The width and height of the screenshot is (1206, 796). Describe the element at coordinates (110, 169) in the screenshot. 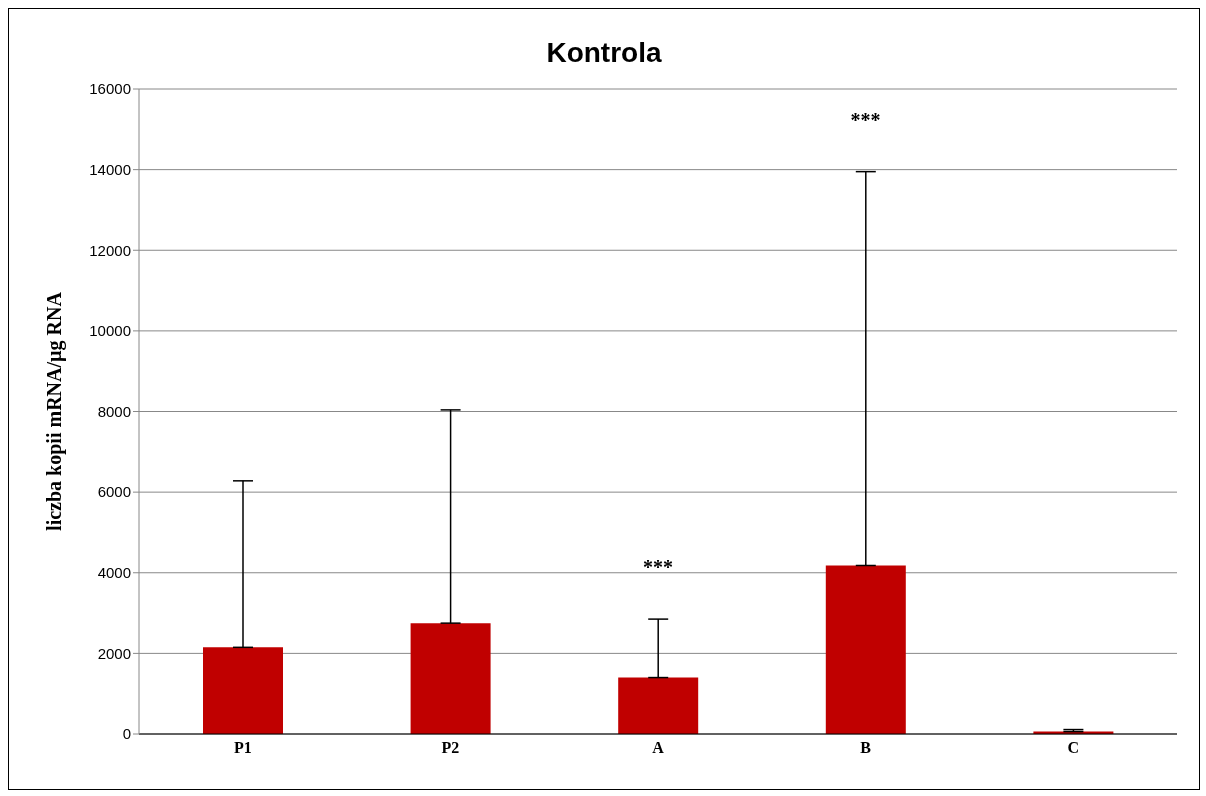

I see `y-tick-label: 14000` at that location.